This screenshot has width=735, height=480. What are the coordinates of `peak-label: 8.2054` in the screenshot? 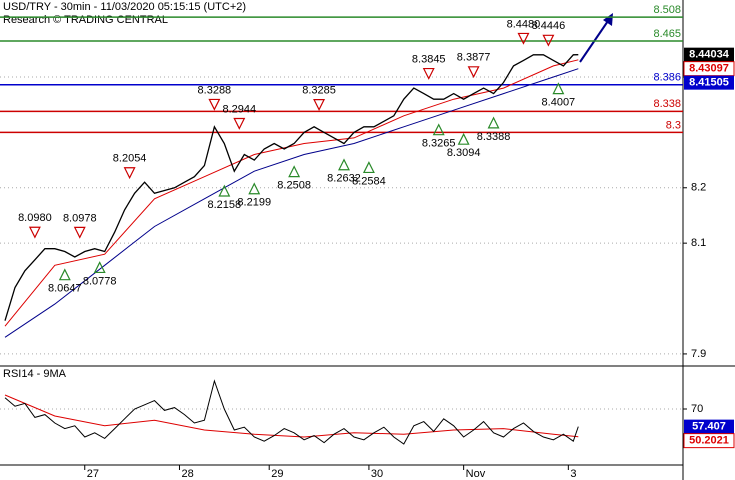 It's located at (130, 159).